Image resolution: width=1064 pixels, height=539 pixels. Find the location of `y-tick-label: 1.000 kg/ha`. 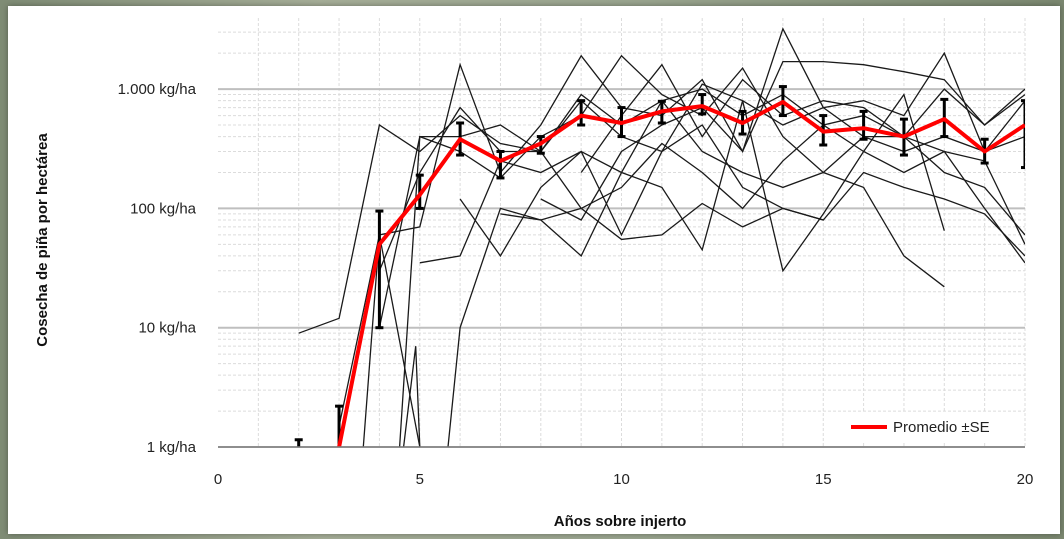

y-tick-label: 1.000 kg/ha is located at coordinates (157, 89).